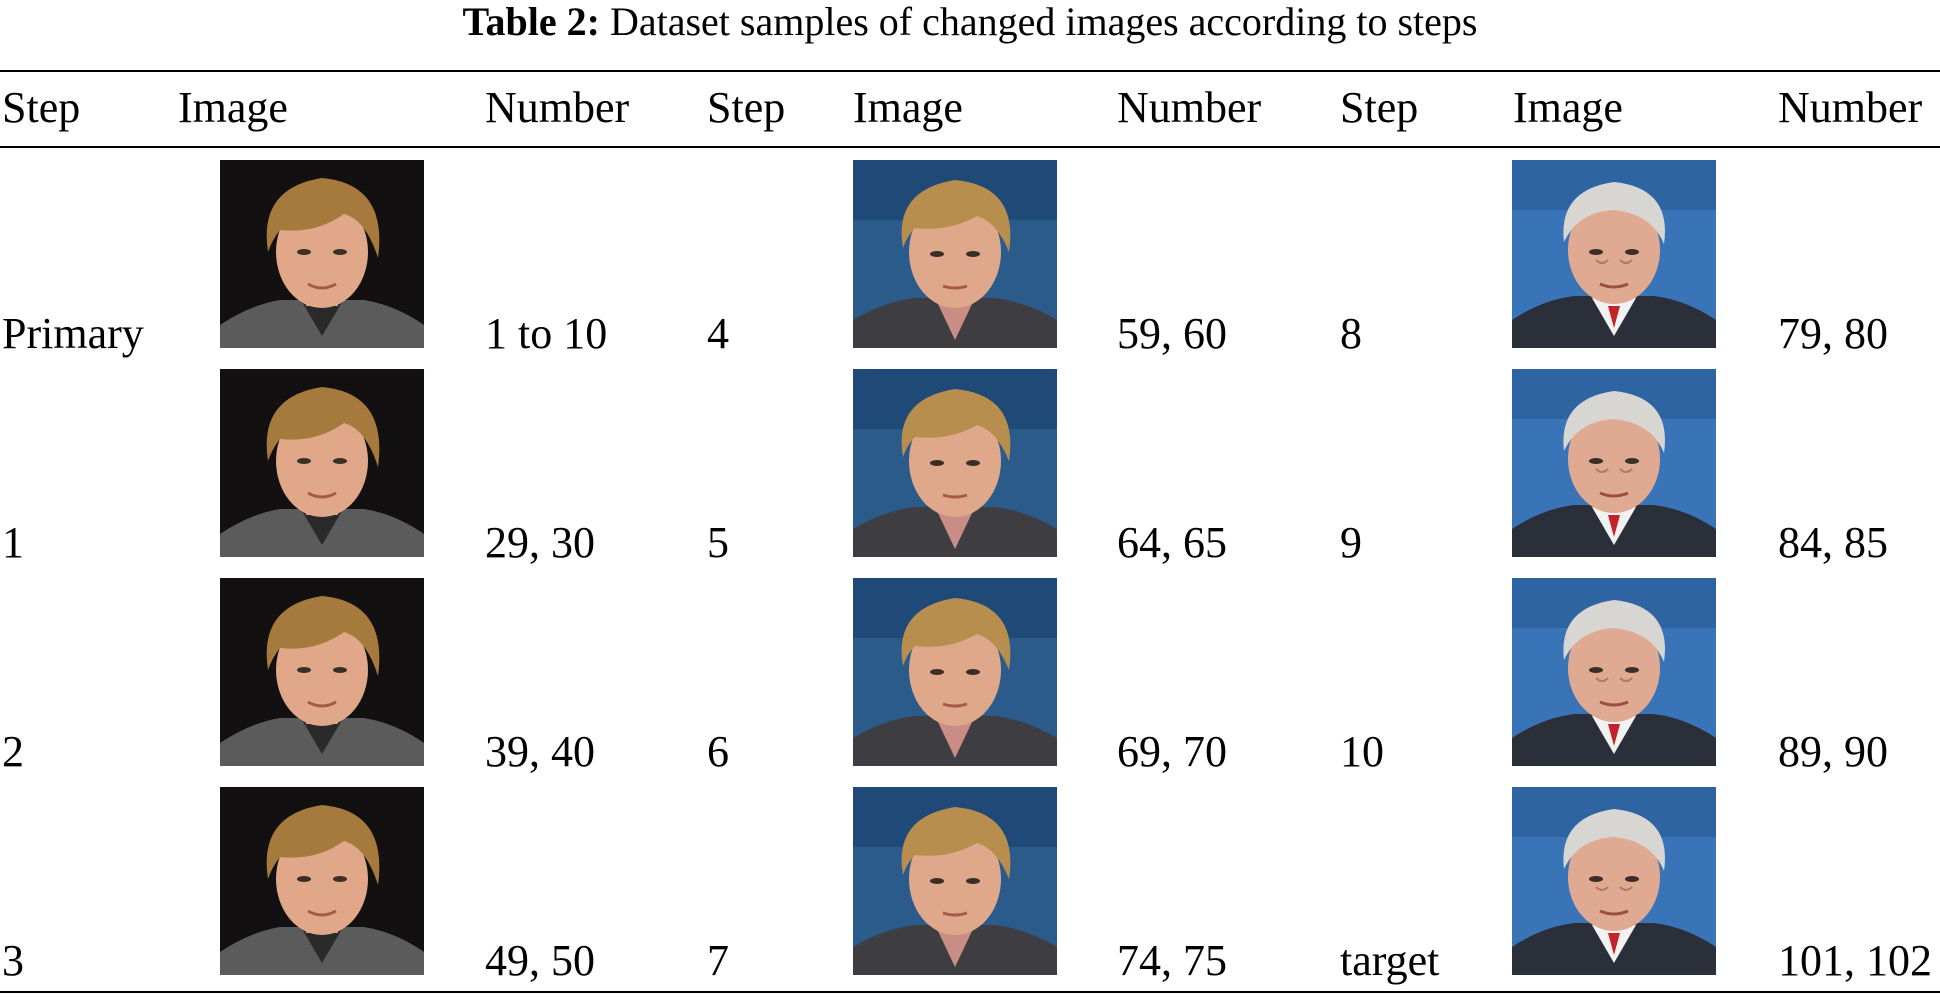 This screenshot has width=1940, height=997. I want to click on table-bottom-rule, so click(970, 992).